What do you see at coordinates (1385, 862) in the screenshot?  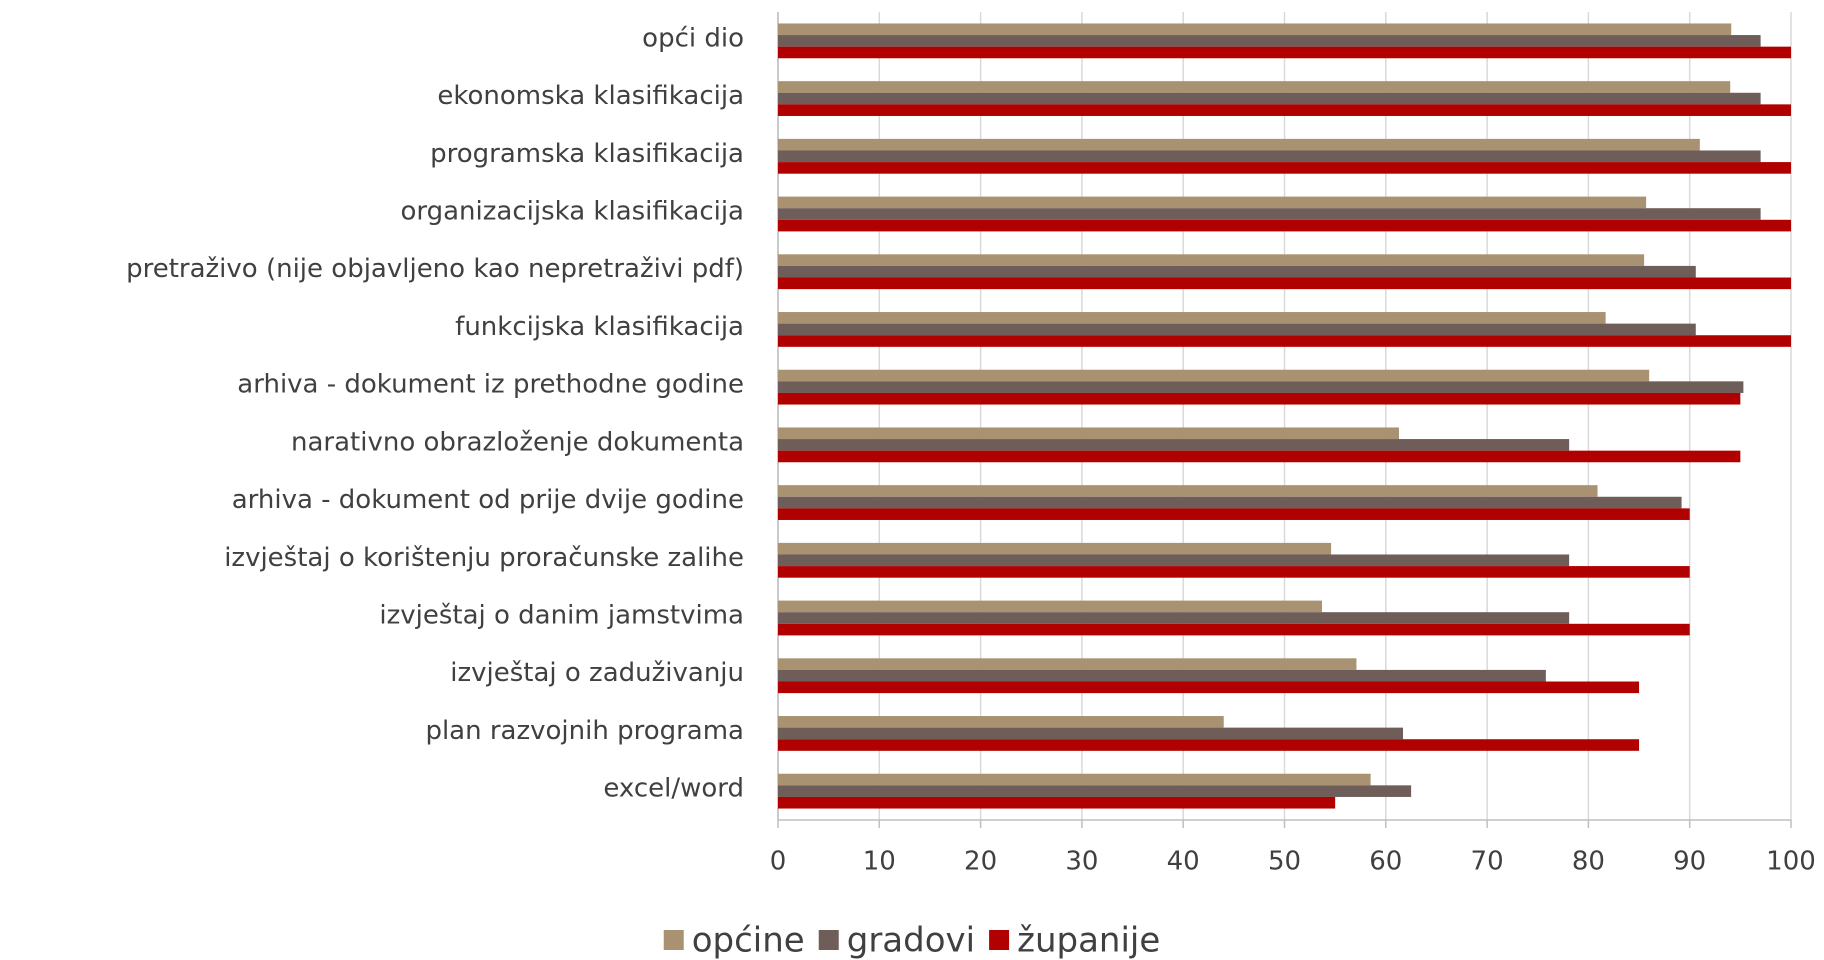 I see `x-tick-label: 60` at bounding box center [1385, 862].